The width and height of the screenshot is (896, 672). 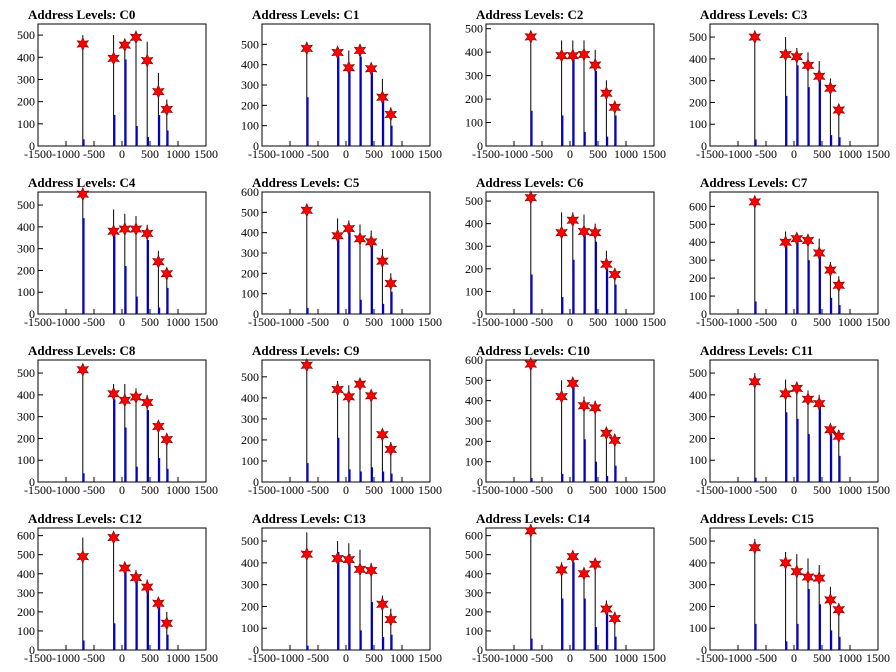 What do you see at coordinates (150, 490) in the screenshot?
I see `x-tick-label: 500` at bounding box center [150, 490].